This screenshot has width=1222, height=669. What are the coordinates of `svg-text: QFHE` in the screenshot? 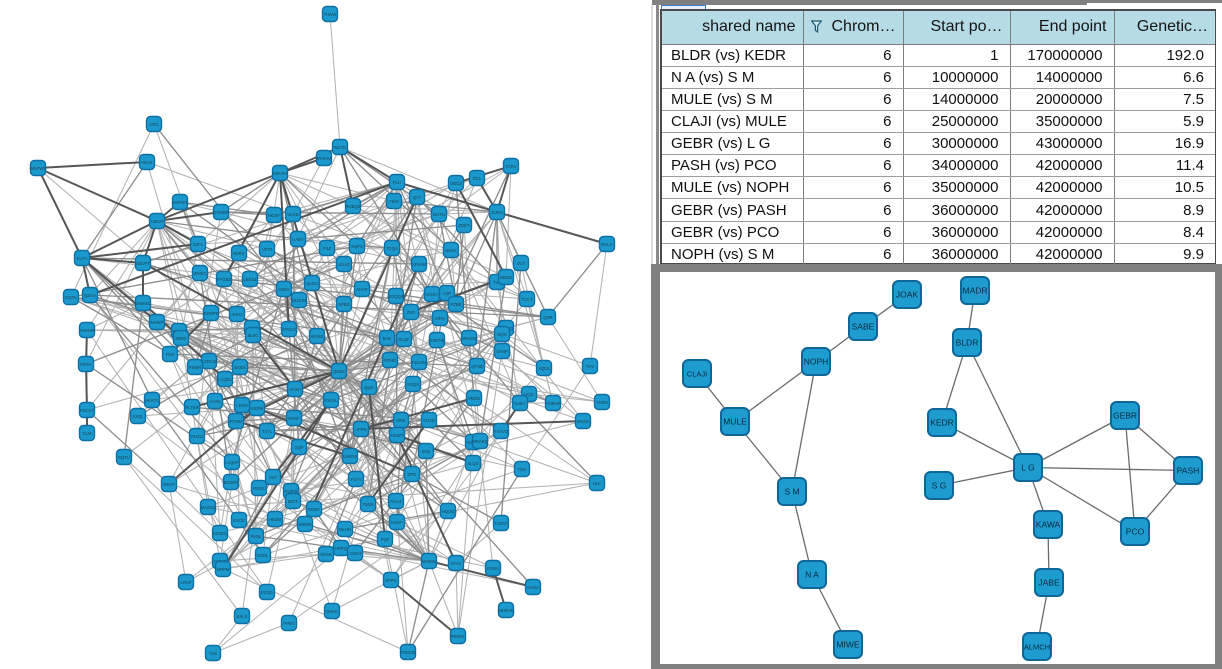 It's located at (477, 366).